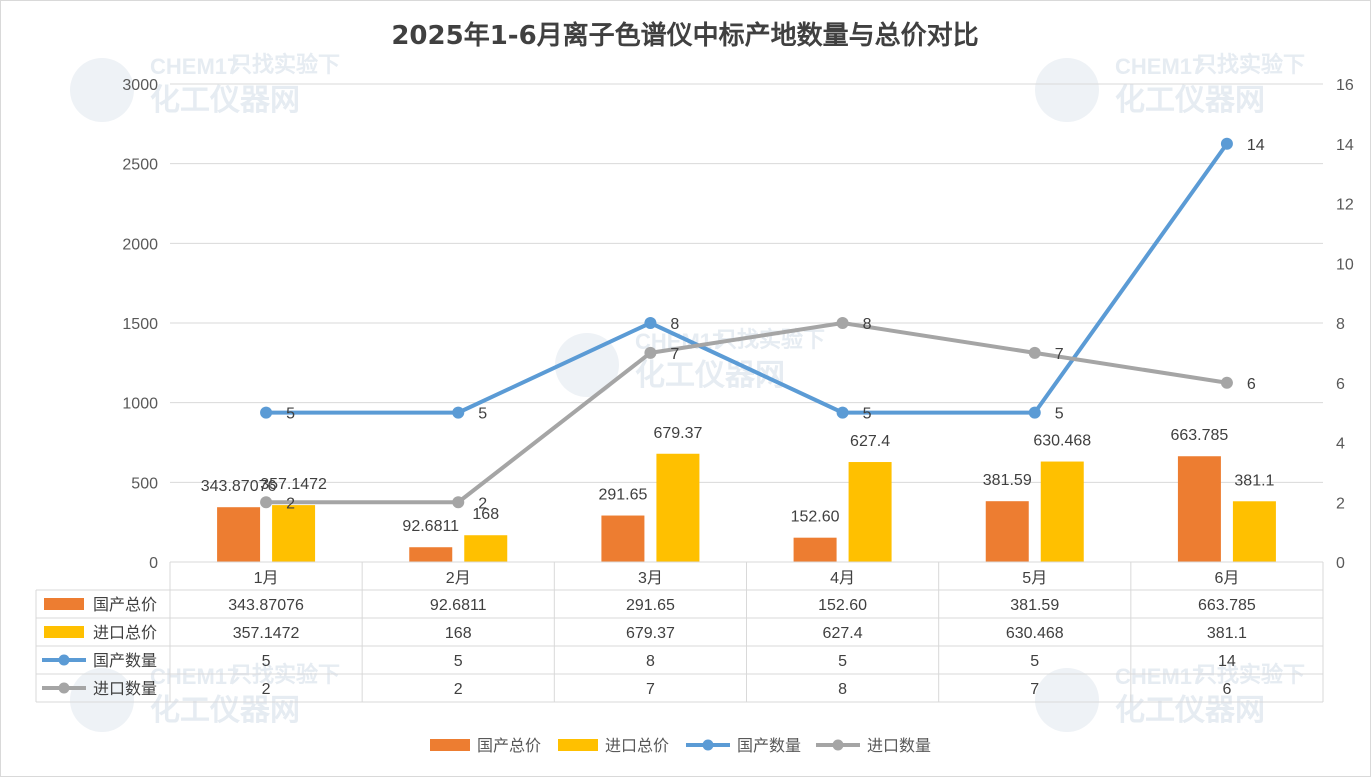 The width and height of the screenshot is (1371, 777). I want to click on table-cell: 343.87076, so click(266, 605).